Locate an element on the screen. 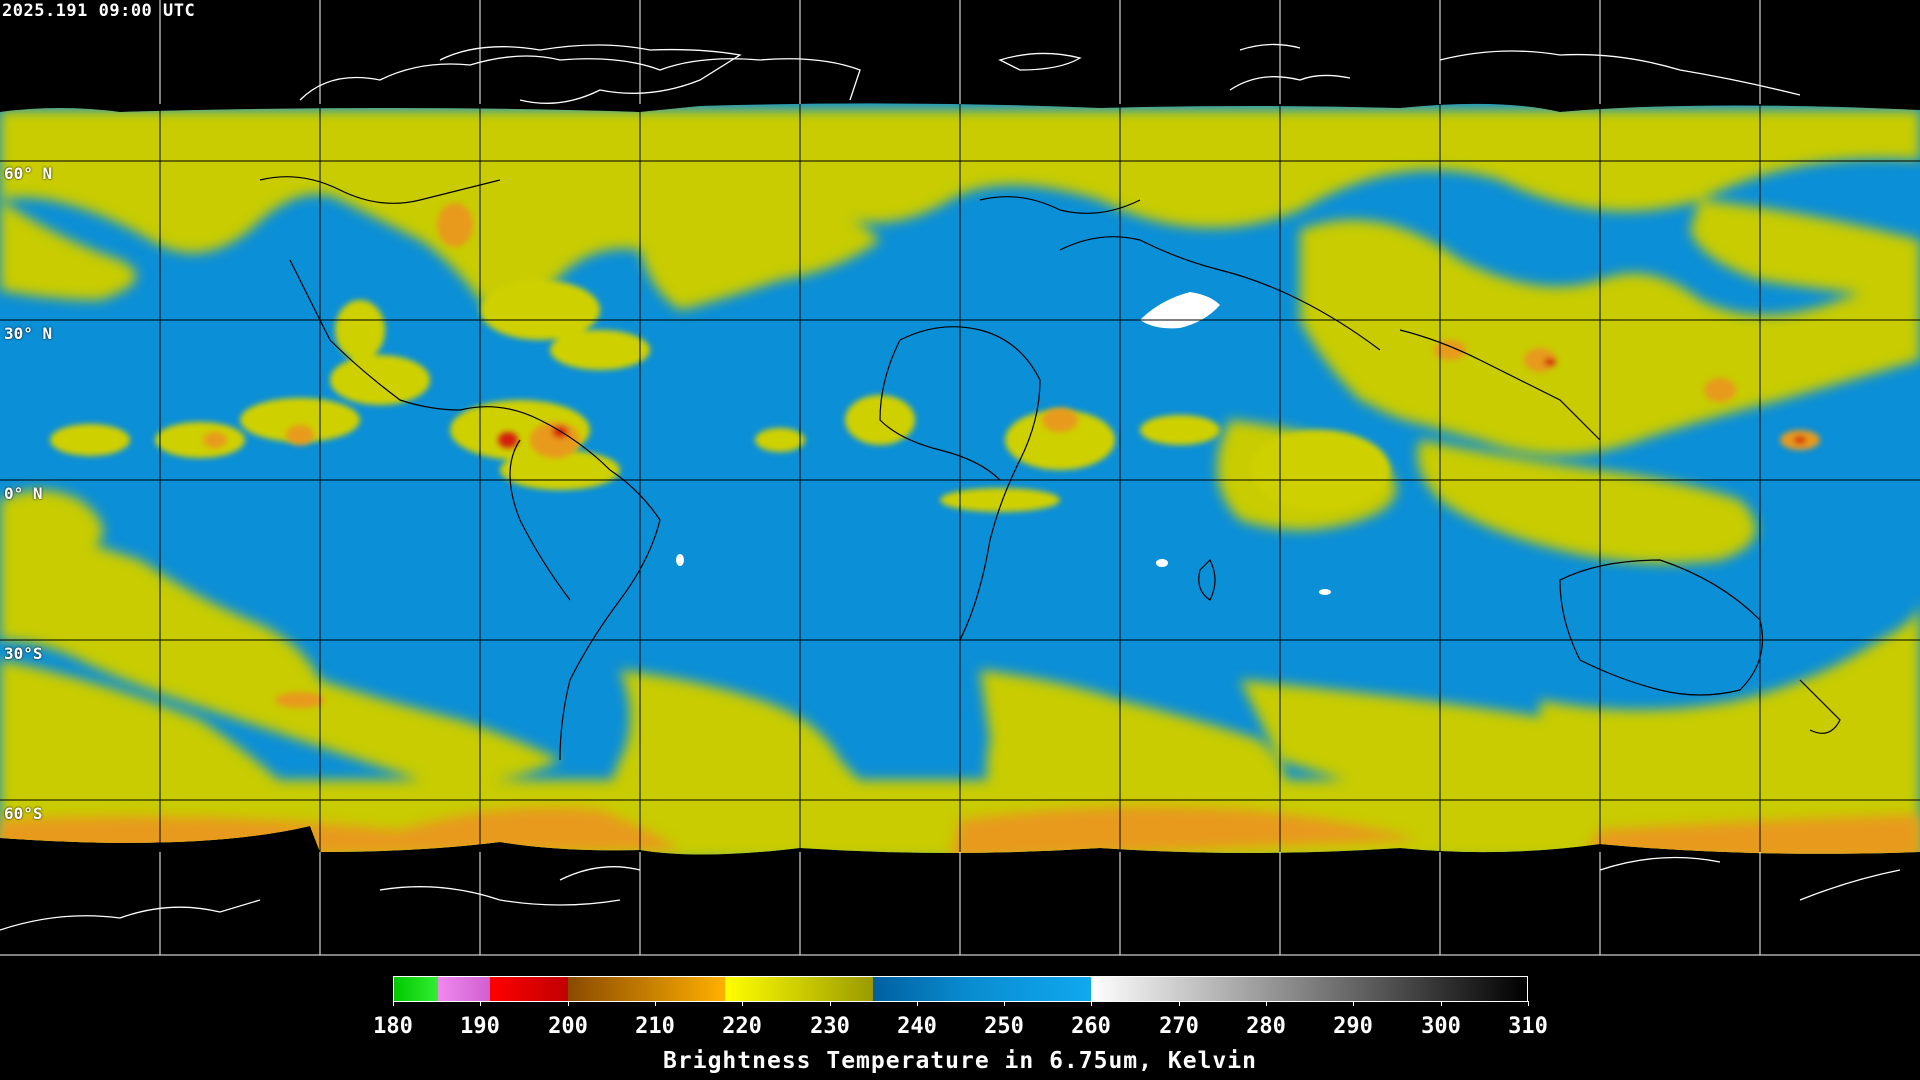 This screenshot has height=1080, width=1920. colorbar-tick-label: 310 is located at coordinates (1528, 1026).